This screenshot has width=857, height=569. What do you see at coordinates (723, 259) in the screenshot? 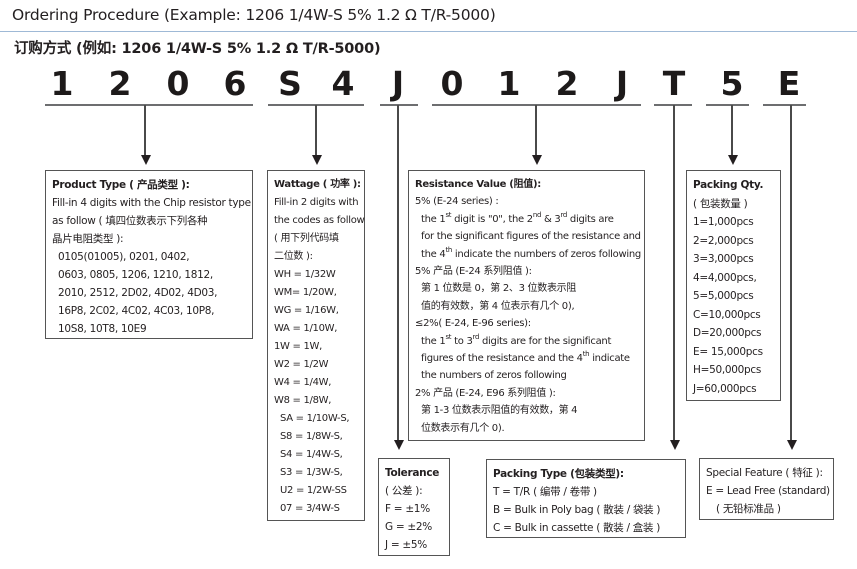
I see `line-text: 3=3,000pcs` at bounding box center [723, 259].